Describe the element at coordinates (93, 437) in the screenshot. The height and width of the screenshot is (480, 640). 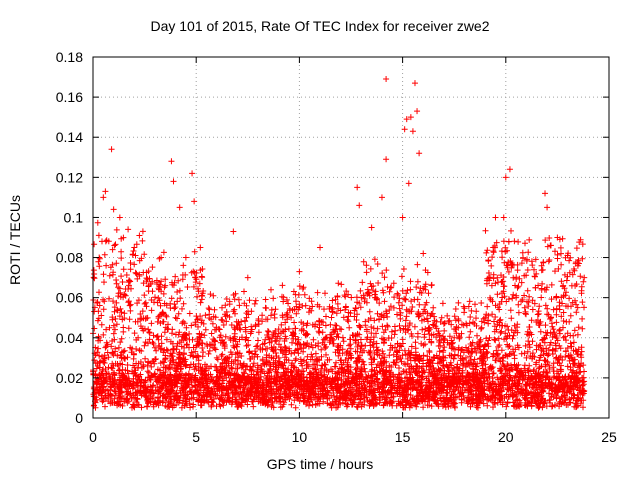
I see `x-tick-label: 0` at that location.